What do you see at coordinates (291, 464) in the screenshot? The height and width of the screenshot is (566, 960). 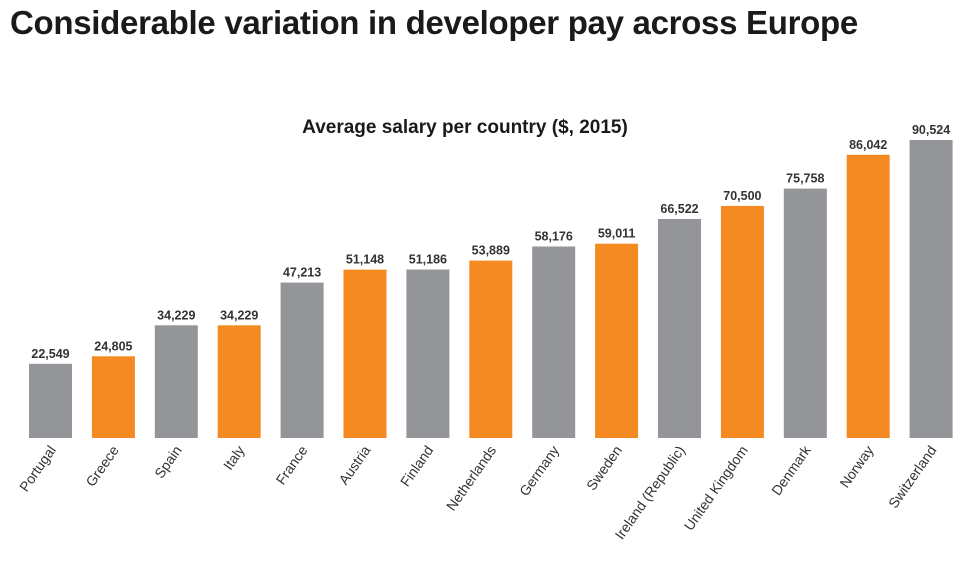 I see `category-label-france: France` at bounding box center [291, 464].